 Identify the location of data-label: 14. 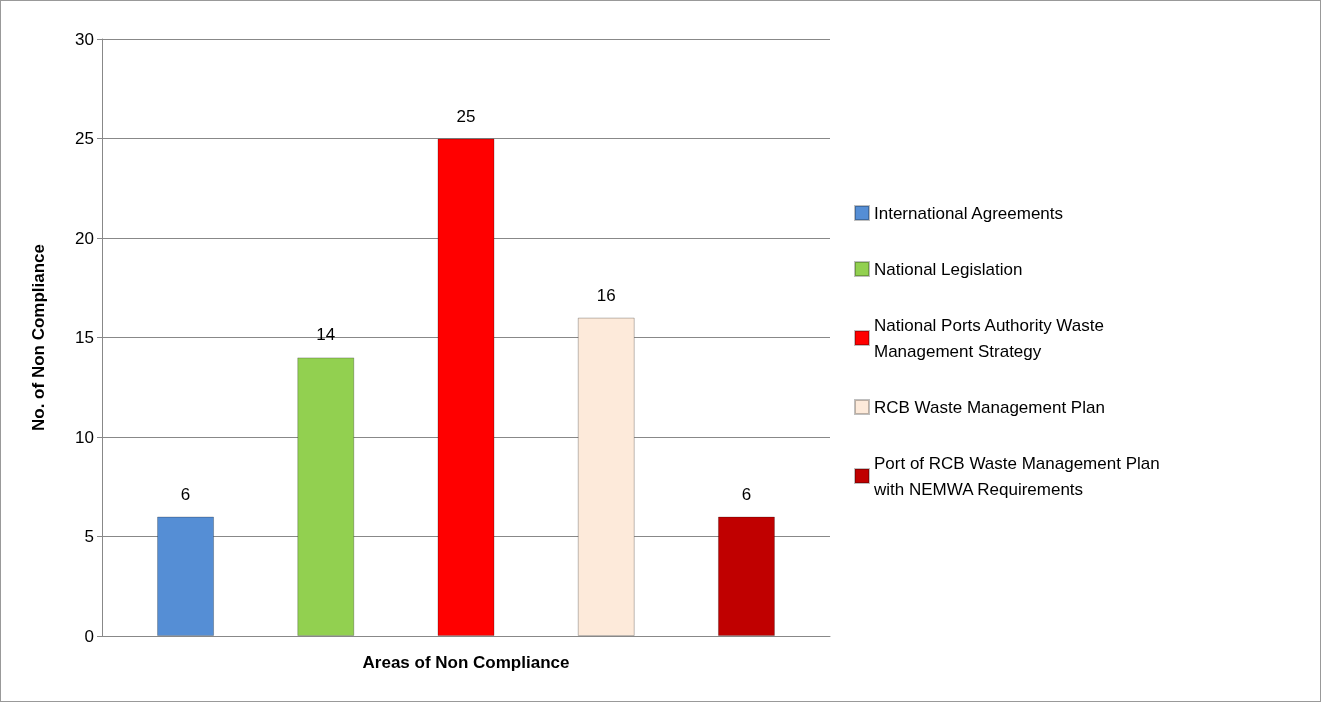
(326, 335).